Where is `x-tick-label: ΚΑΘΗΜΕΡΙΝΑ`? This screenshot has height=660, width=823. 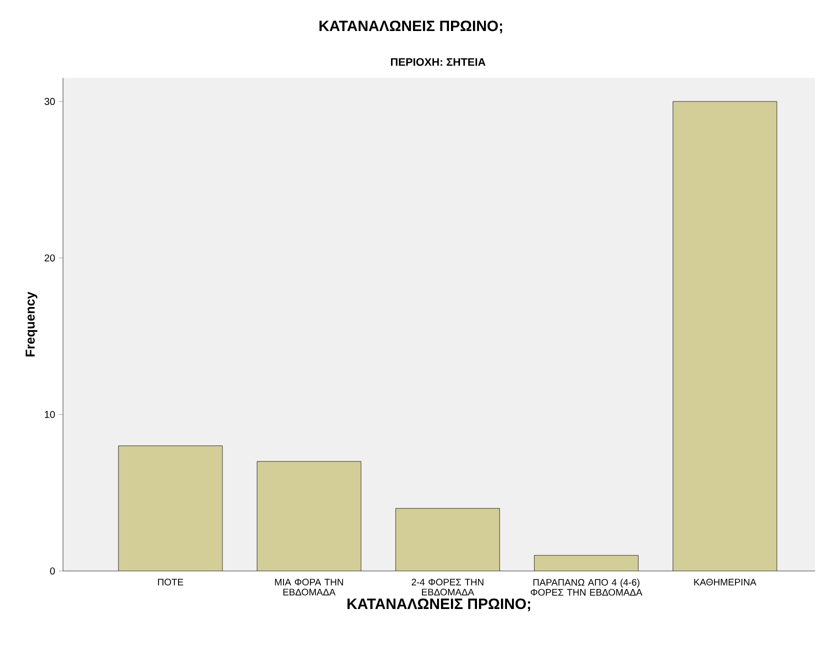 x-tick-label: ΚΑΘΗΜΕΡΙΝΑ is located at coordinates (725, 582).